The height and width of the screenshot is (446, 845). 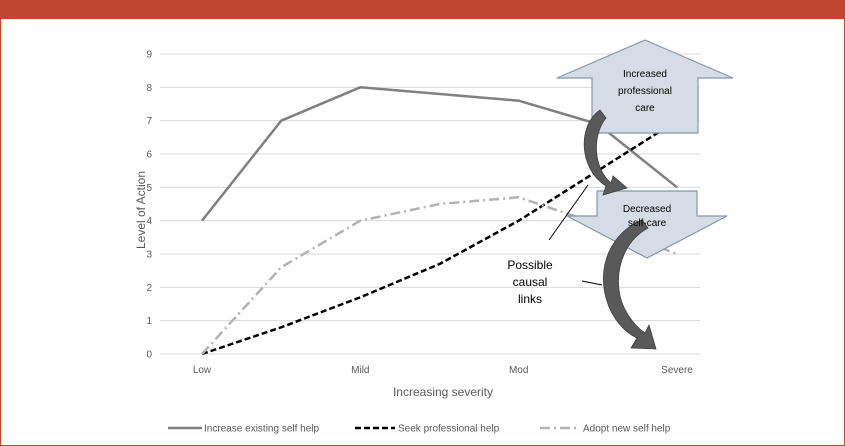 What do you see at coordinates (149, 205) in the screenshot?
I see `y-axis-ticks: 0 1 2 3 4 5 6 7 8 9` at bounding box center [149, 205].